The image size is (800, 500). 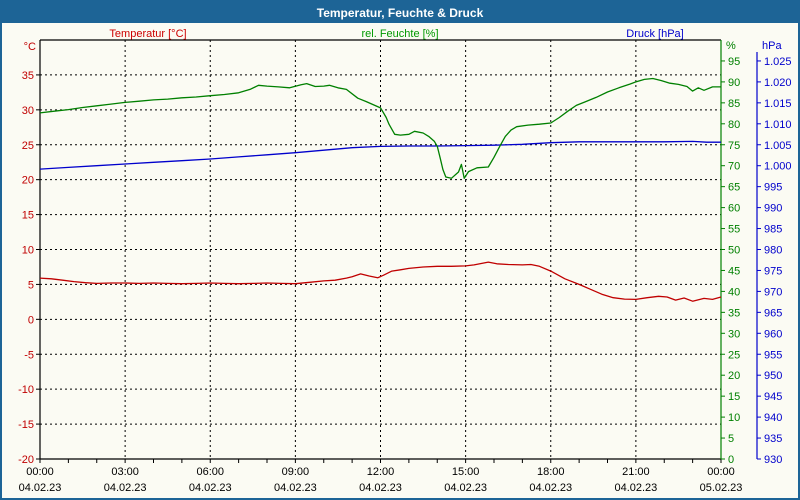 What do you see at coordinates (210, 472) in the screenshot?
I see `time-label: 06:00` at bounding box center [210, 472].